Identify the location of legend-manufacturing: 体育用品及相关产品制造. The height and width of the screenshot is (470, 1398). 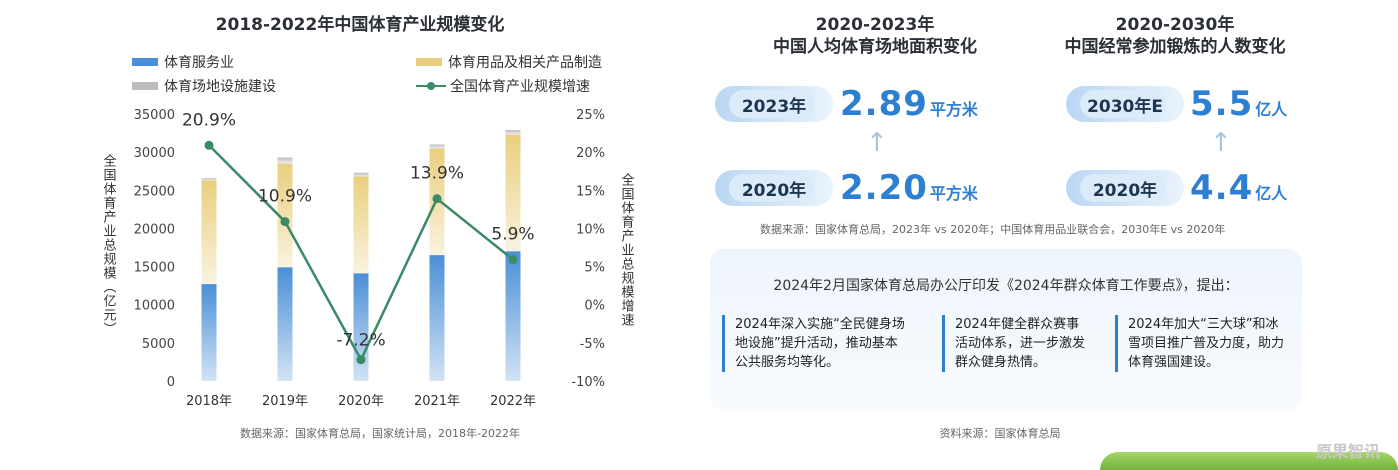
(509, 62).